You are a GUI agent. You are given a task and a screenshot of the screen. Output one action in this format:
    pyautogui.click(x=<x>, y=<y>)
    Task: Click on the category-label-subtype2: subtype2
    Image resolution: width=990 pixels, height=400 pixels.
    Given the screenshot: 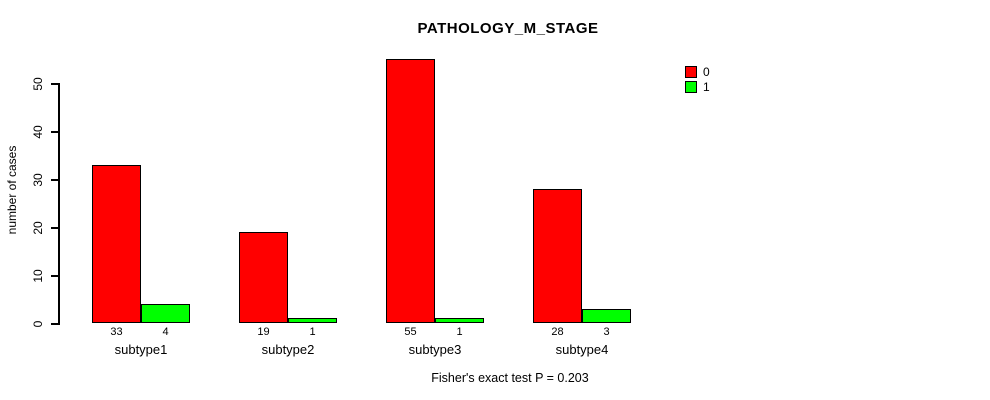 What is the action you would take?
    pyautogui.click(x=288, y=349)
    